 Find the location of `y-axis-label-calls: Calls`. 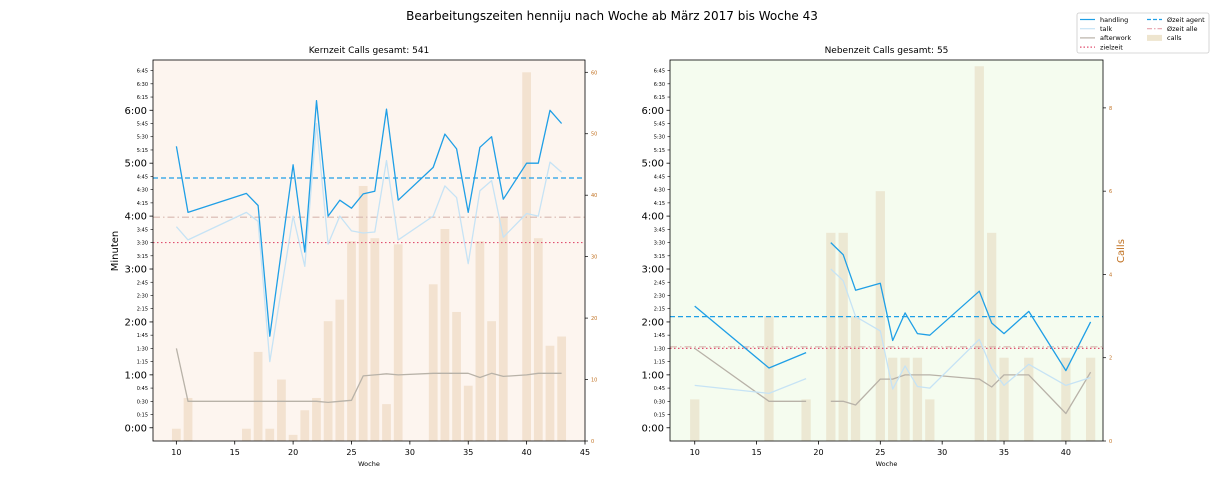

y-axis-label-calls: Calls is located at coordinates (1121, 251).